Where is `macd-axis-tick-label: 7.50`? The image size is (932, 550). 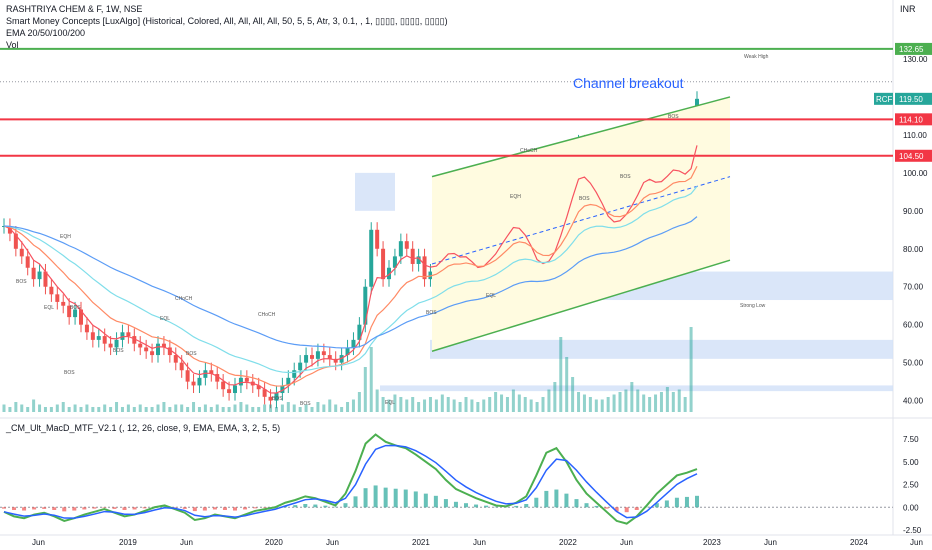
macd-axis-tick-label: 7.50 is located at coordinates (911, 439).